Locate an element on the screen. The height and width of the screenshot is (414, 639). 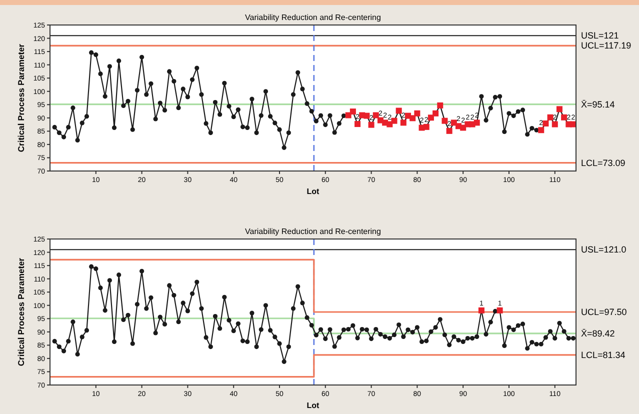
ref-line-label: USL=121.0 is located at coordinates (603, 249).